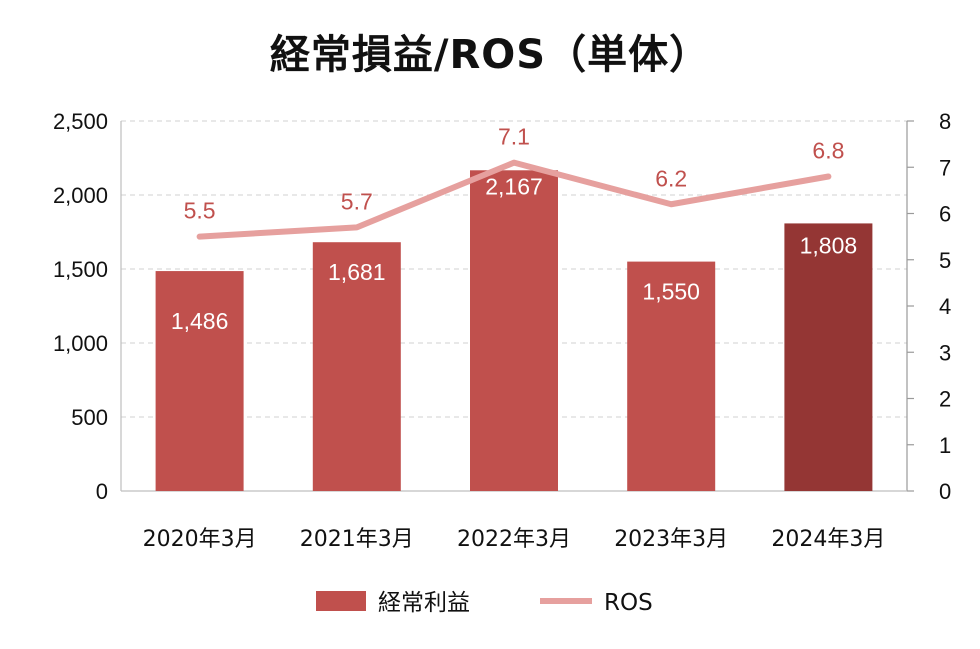 This screenshot has width=980, height=649. I want to click on legend-bar-label: 経常利益, so click(424, 603).